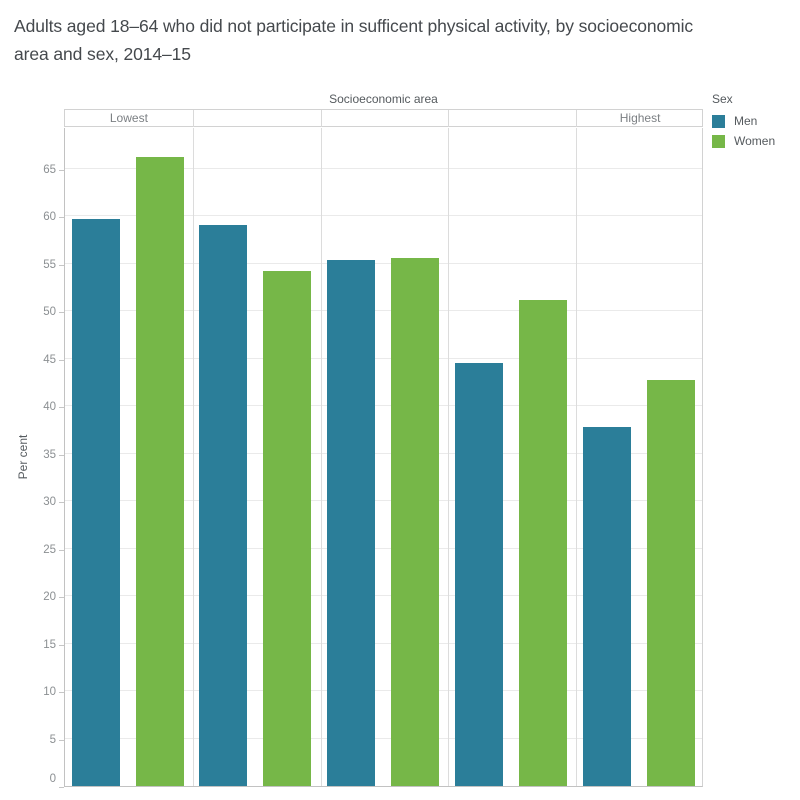 Image resolution: width=800 pixels, height=800 pixels. What do you see at coordinates (718, 141) in the screenshot?
I see `legend-swatch-women` at bounding box center [718, 141].